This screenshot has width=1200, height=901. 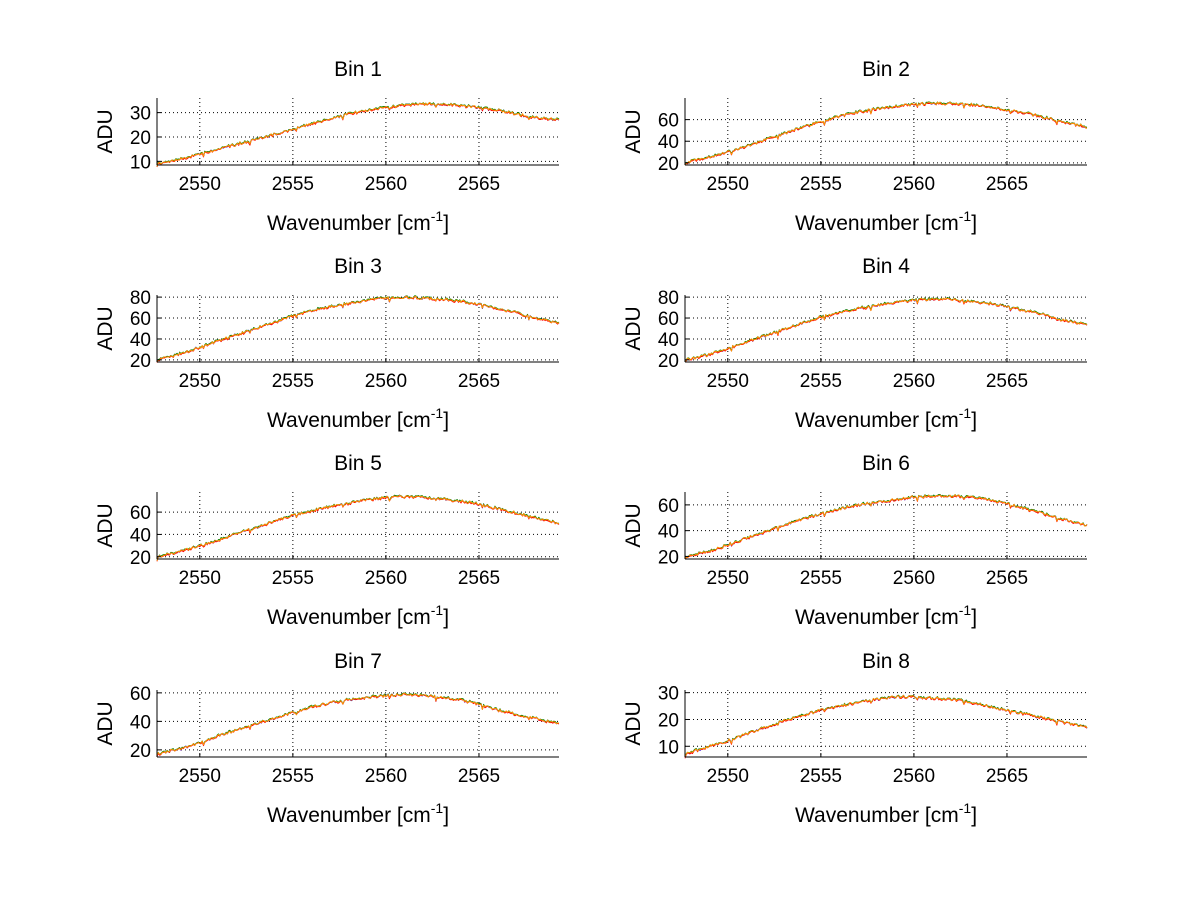 I want to click on subplot-title: Bin 7, so click(x=358, y=661).